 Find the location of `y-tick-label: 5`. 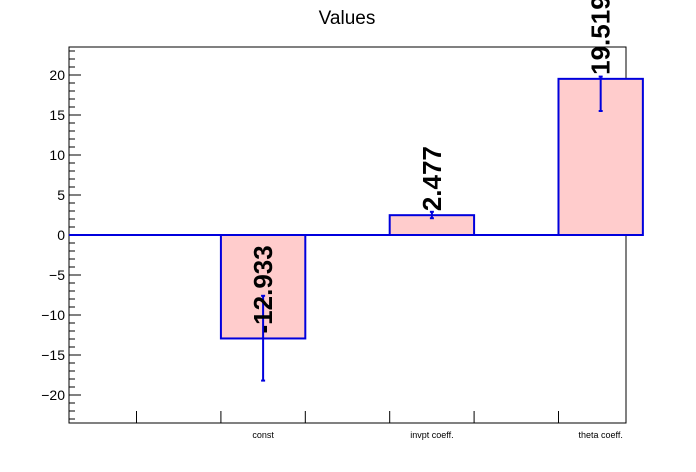

y-tick-label: 5 is located at coordinates (61, 195).